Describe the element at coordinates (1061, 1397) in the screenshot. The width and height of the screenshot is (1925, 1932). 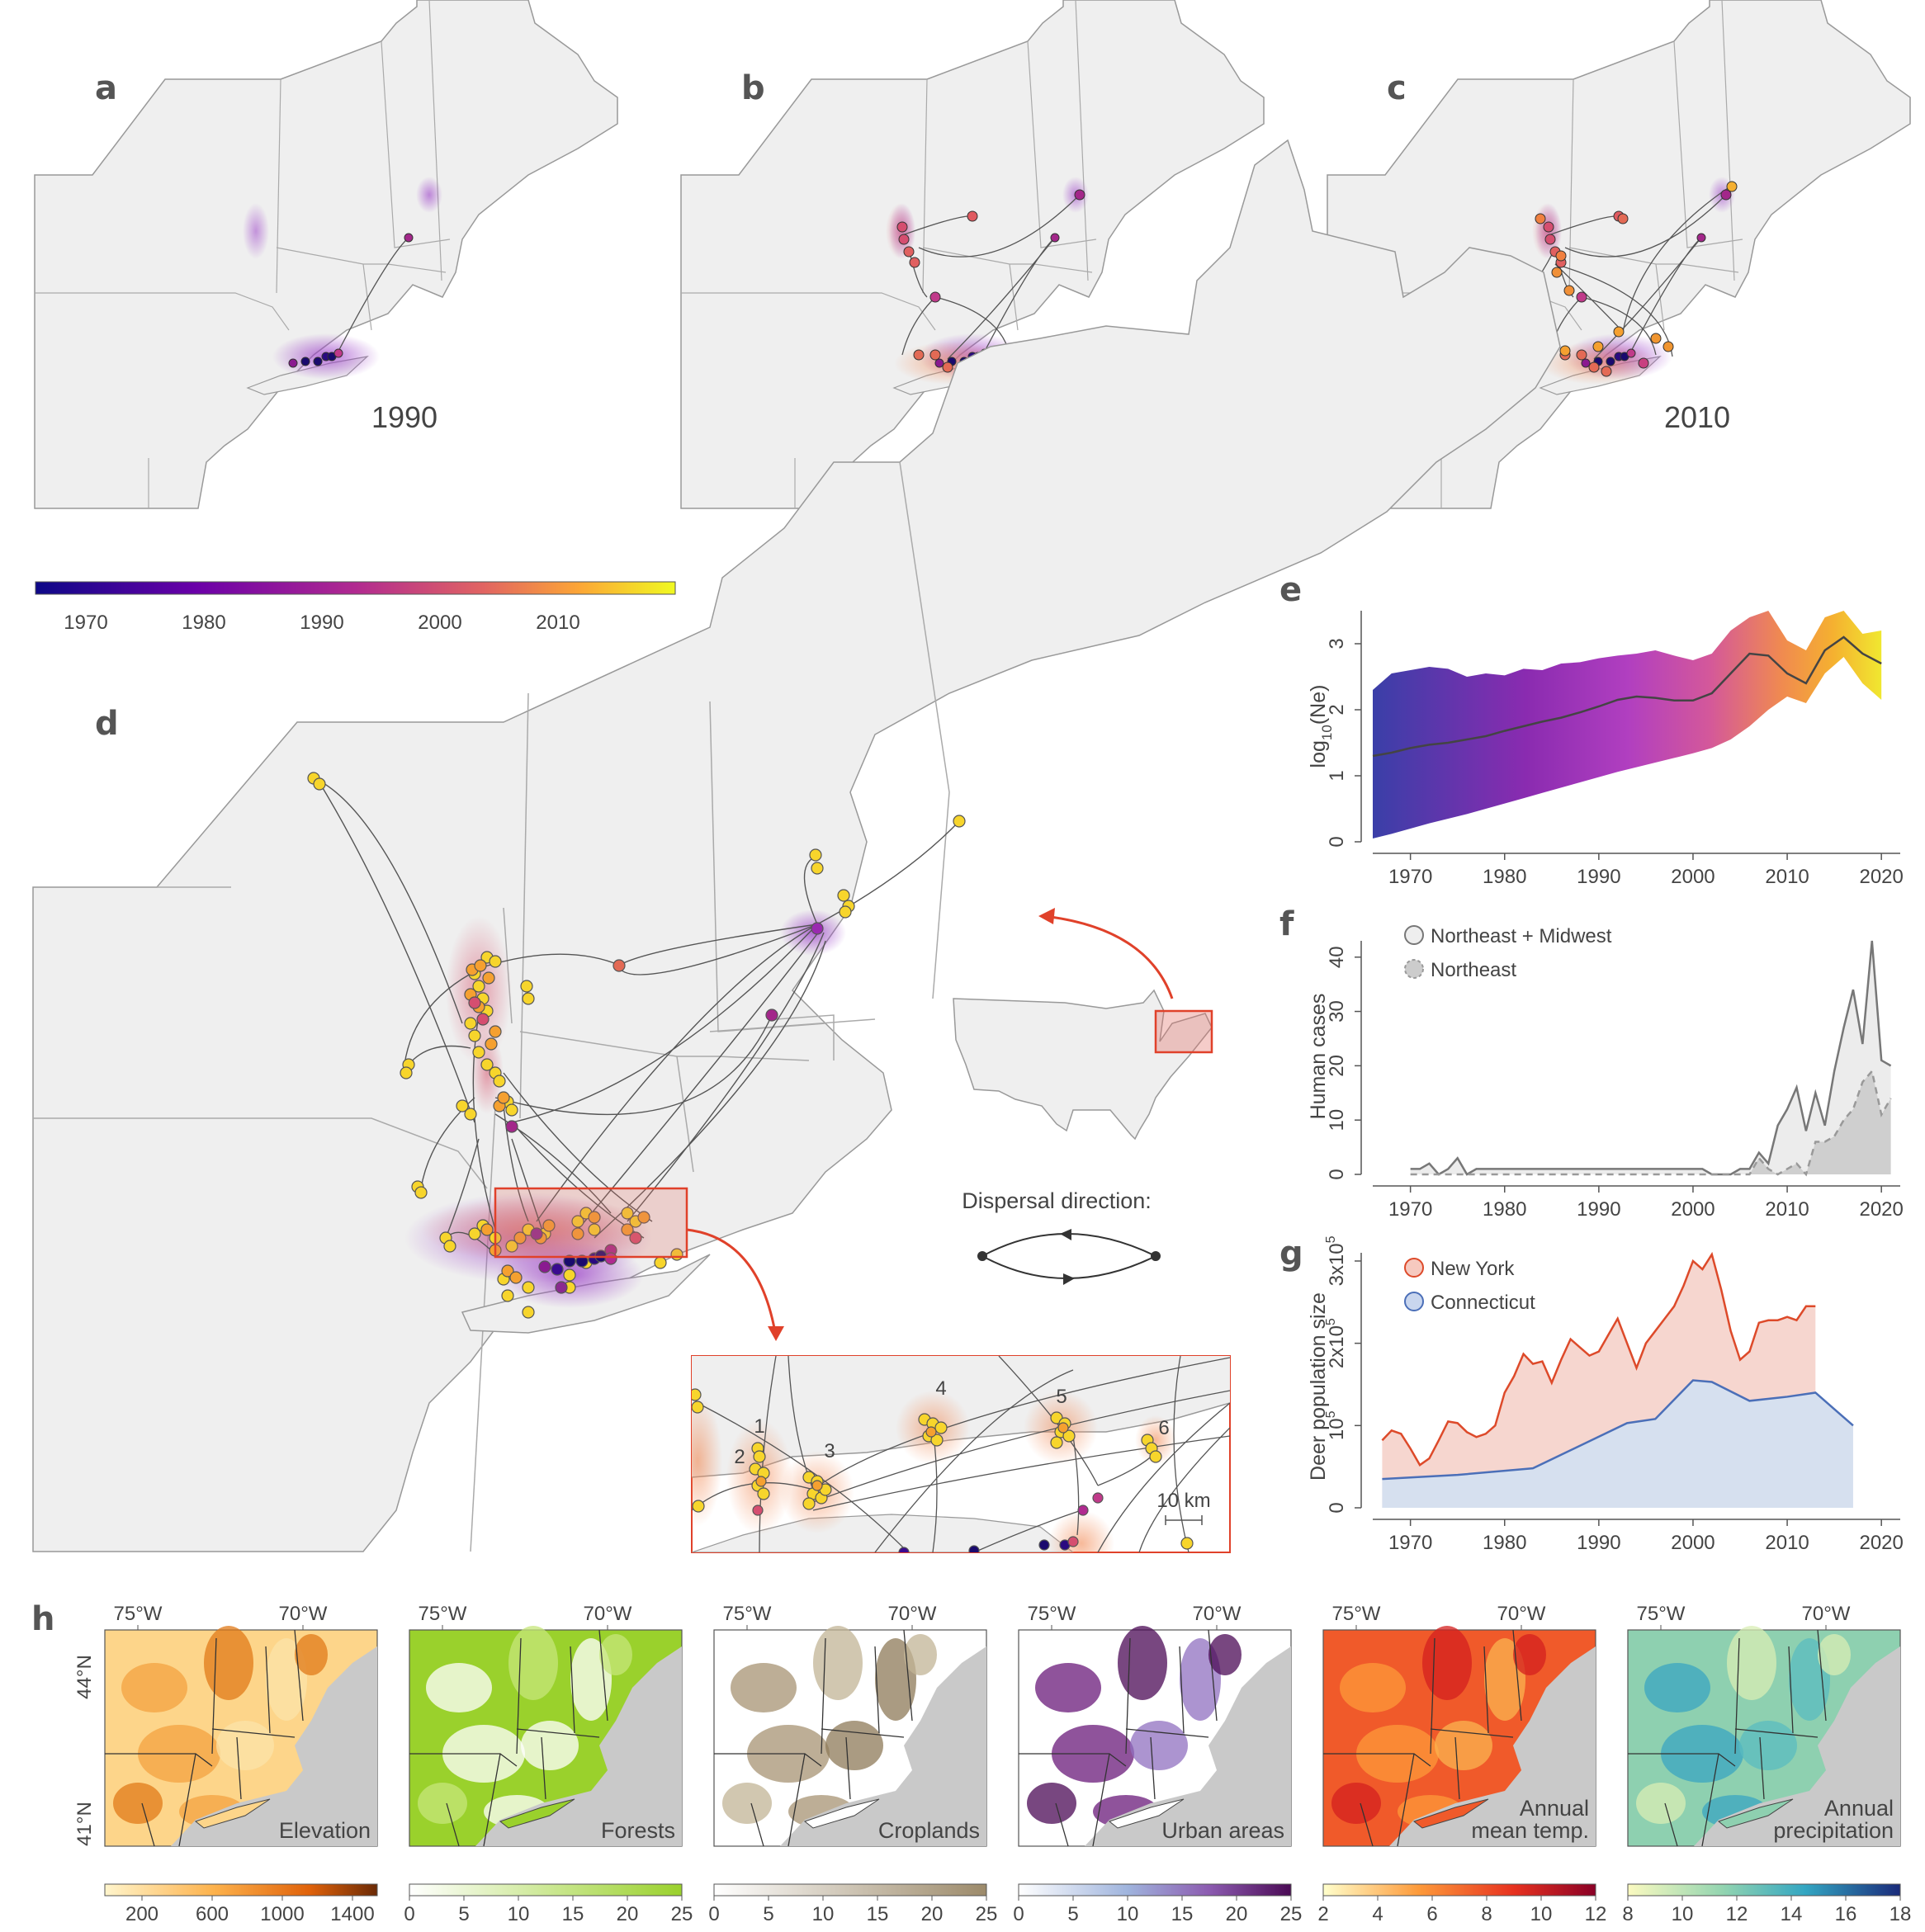
I see `inset-cluster-label: 5` at that location.